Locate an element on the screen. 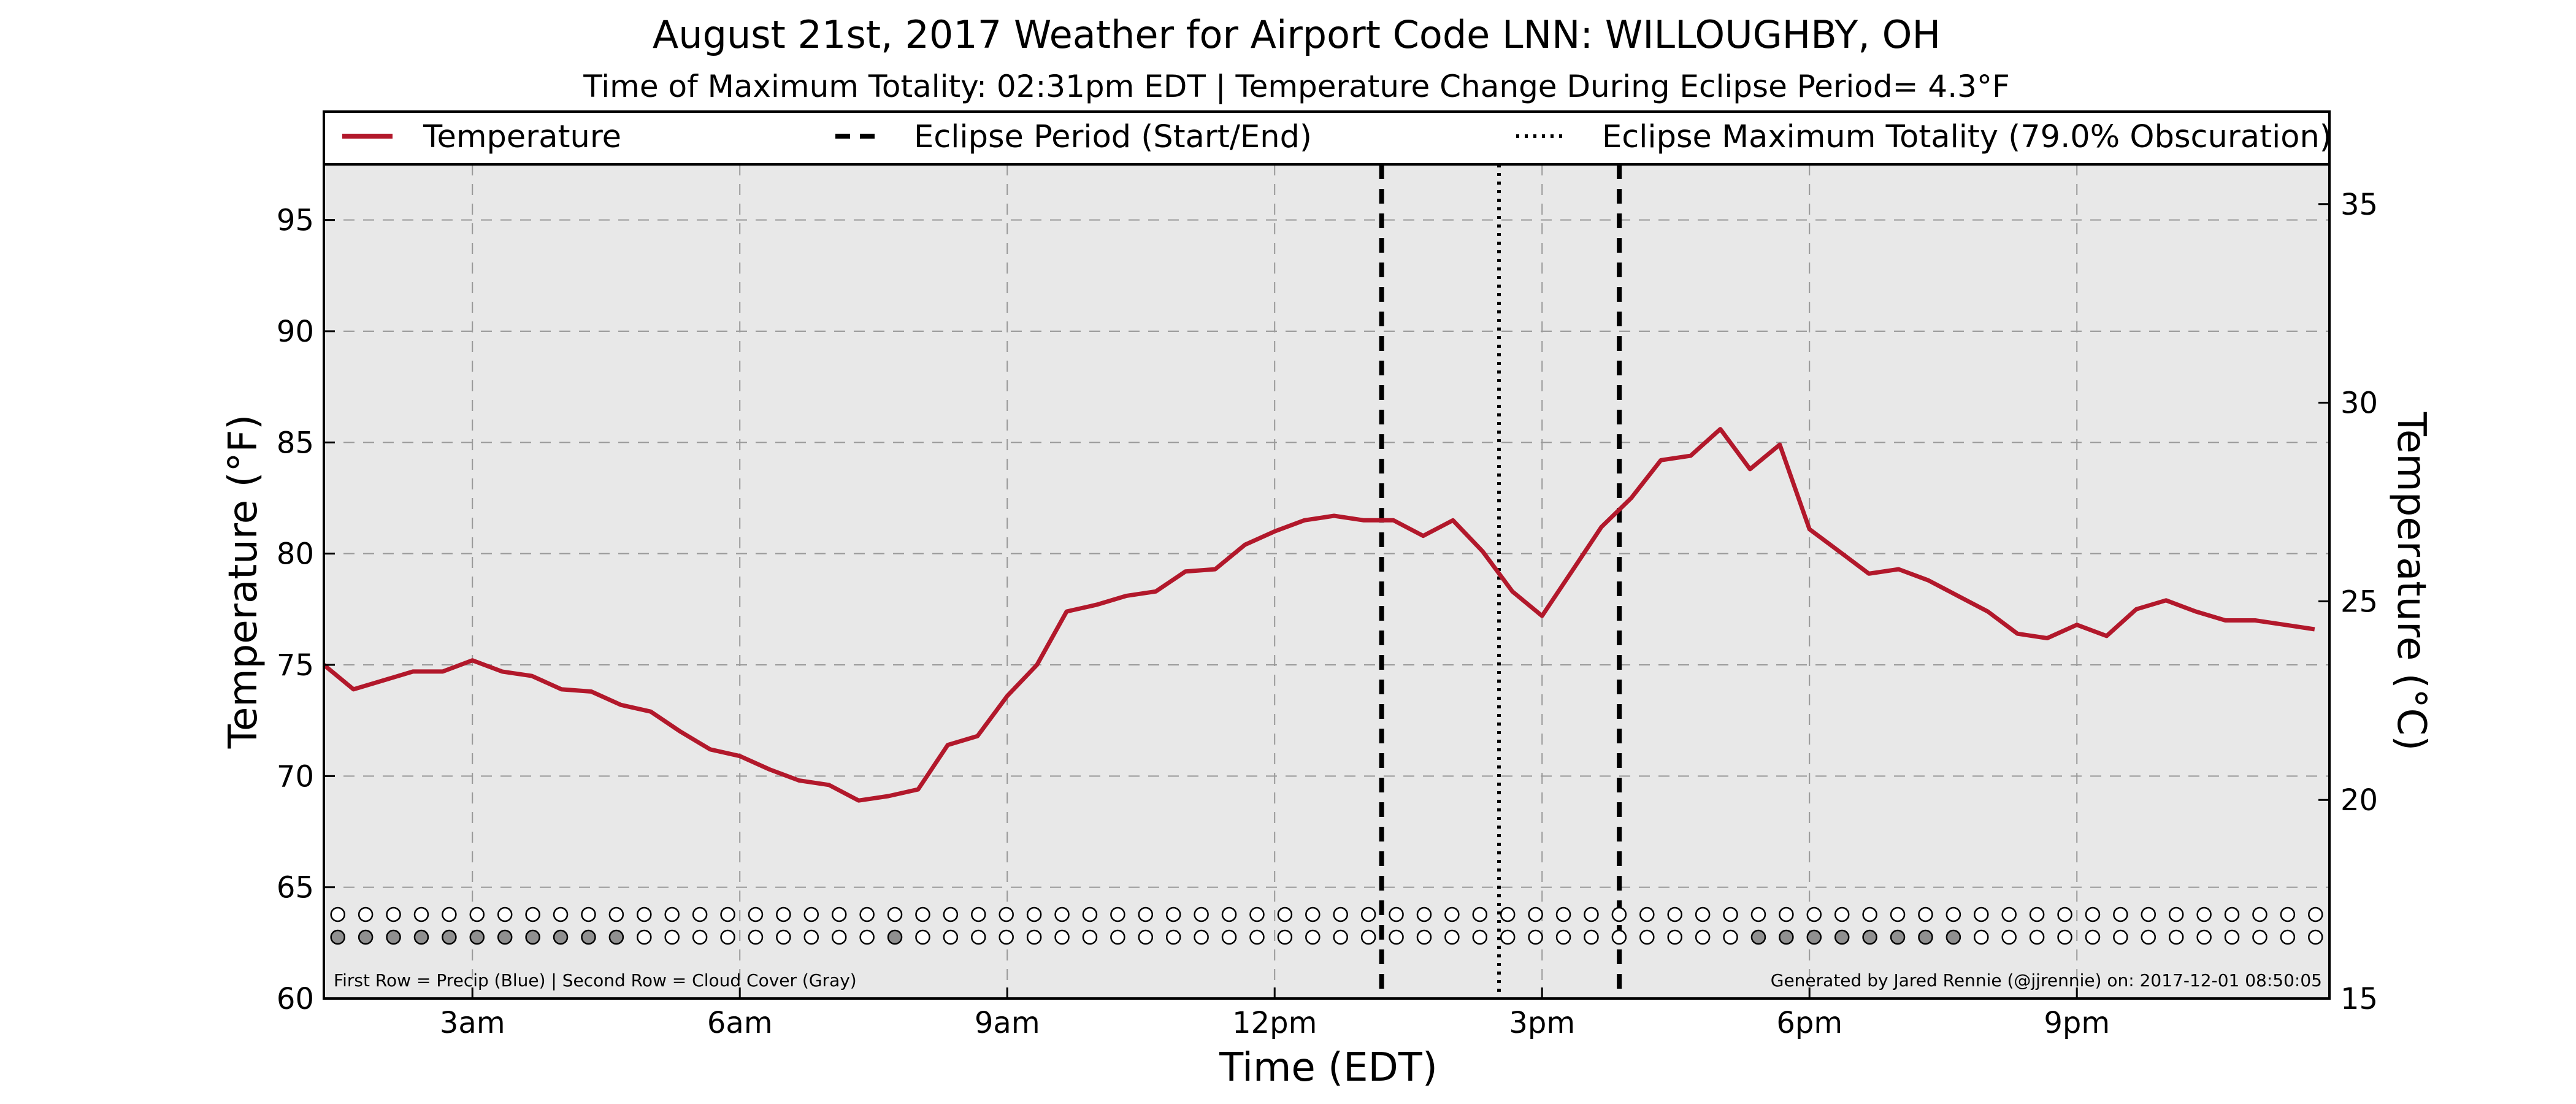 This screenshot has width=2576, height=1104. y-tick-label: 60 is located at coordinates (295, 999).